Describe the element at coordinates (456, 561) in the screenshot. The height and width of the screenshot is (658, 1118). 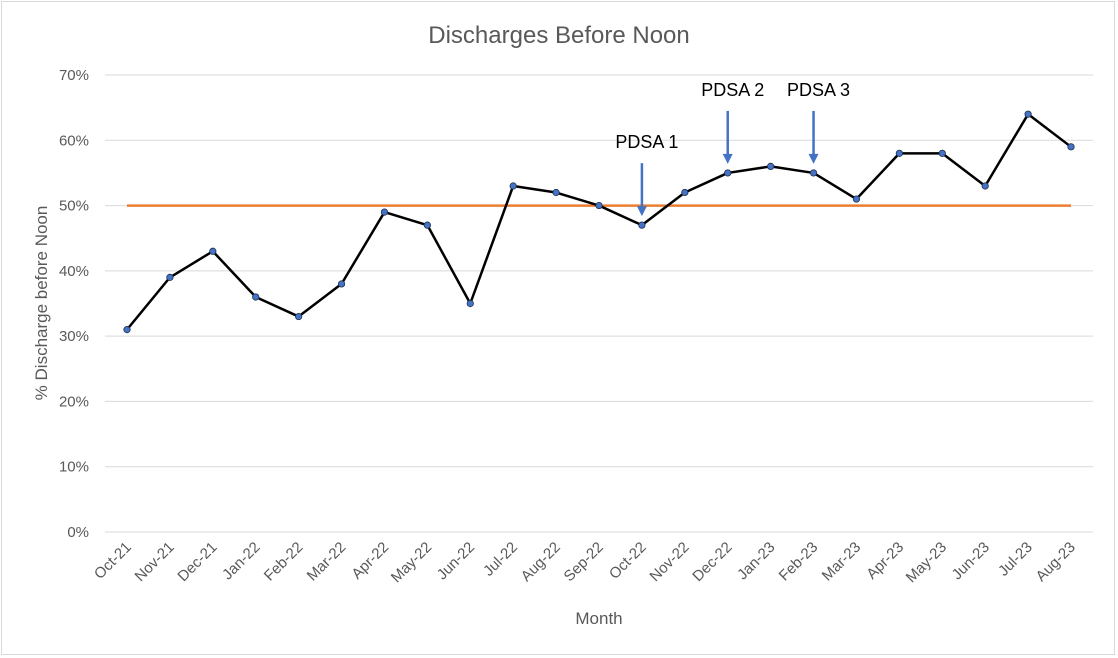
I see `x-tick-label: Jun-22` at that location.